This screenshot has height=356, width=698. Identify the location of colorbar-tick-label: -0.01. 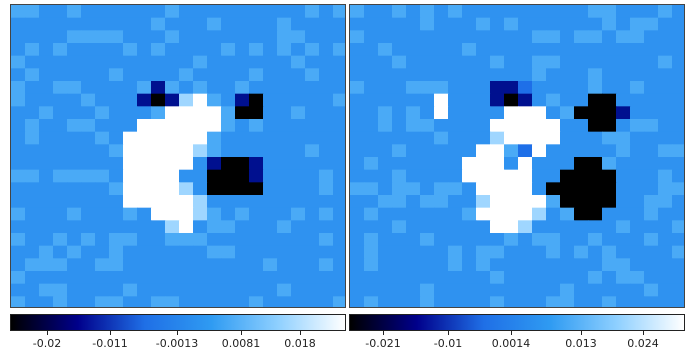
(448, 343).